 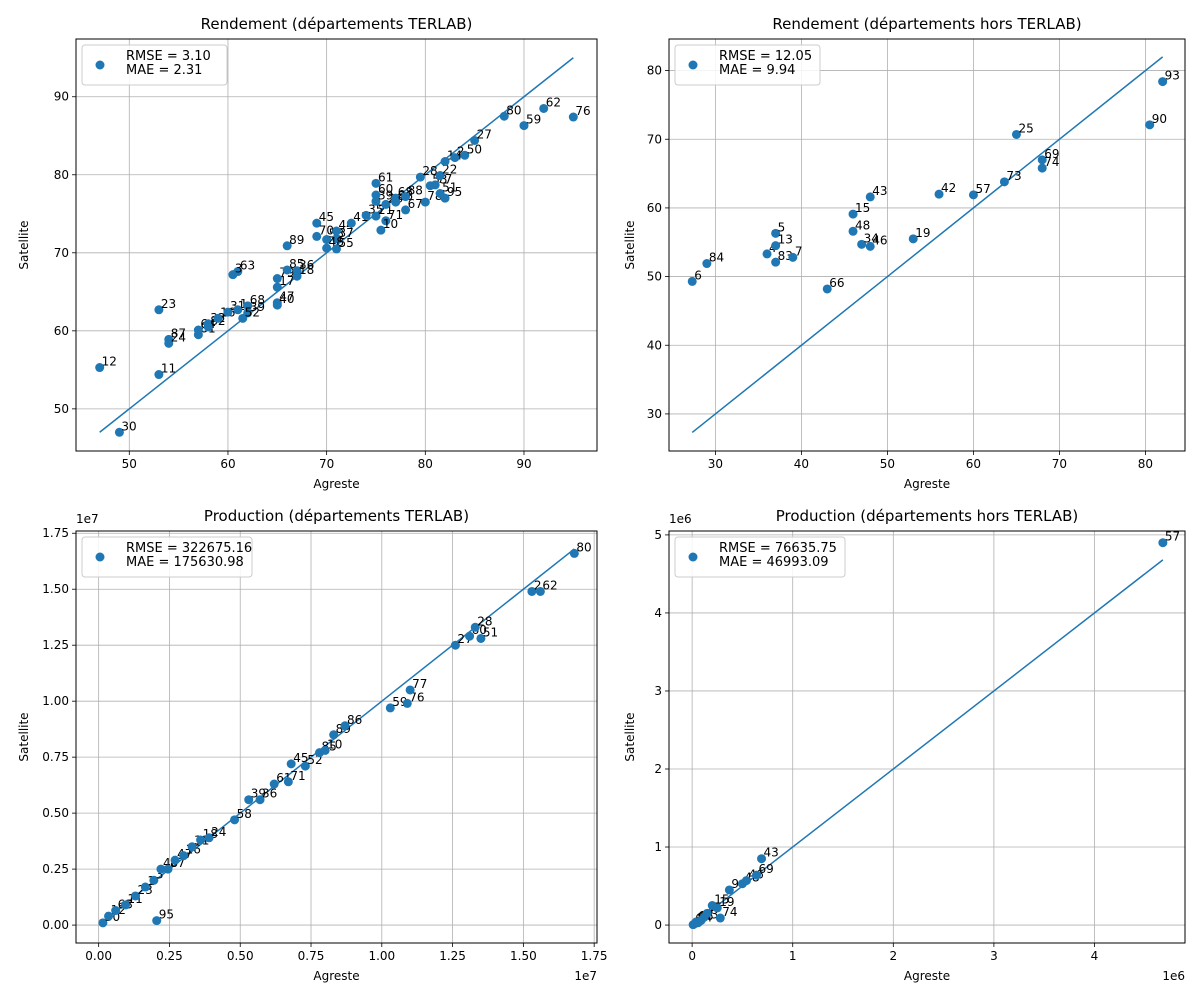 What do you see at coordinates (1159, 119) in the screenshot?
I see `point-label: 90` at bounding box center [1159, 119].